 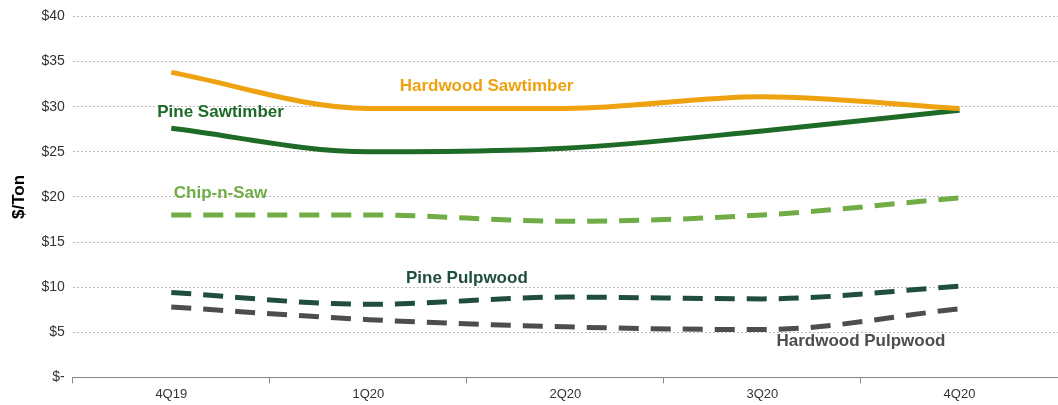 I want to click on y-tick-label: $-, so click(x=59, y=376).